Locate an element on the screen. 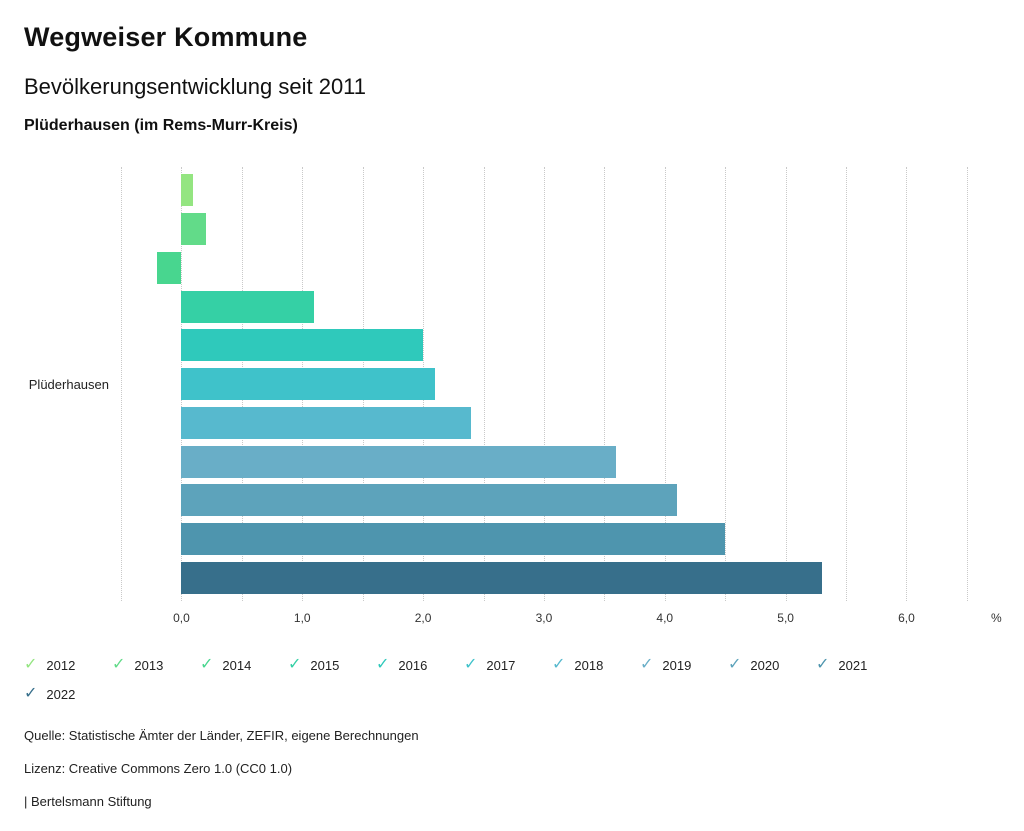  legend-item-2021: ✓ 2021 is located at coordinates (860, 665).